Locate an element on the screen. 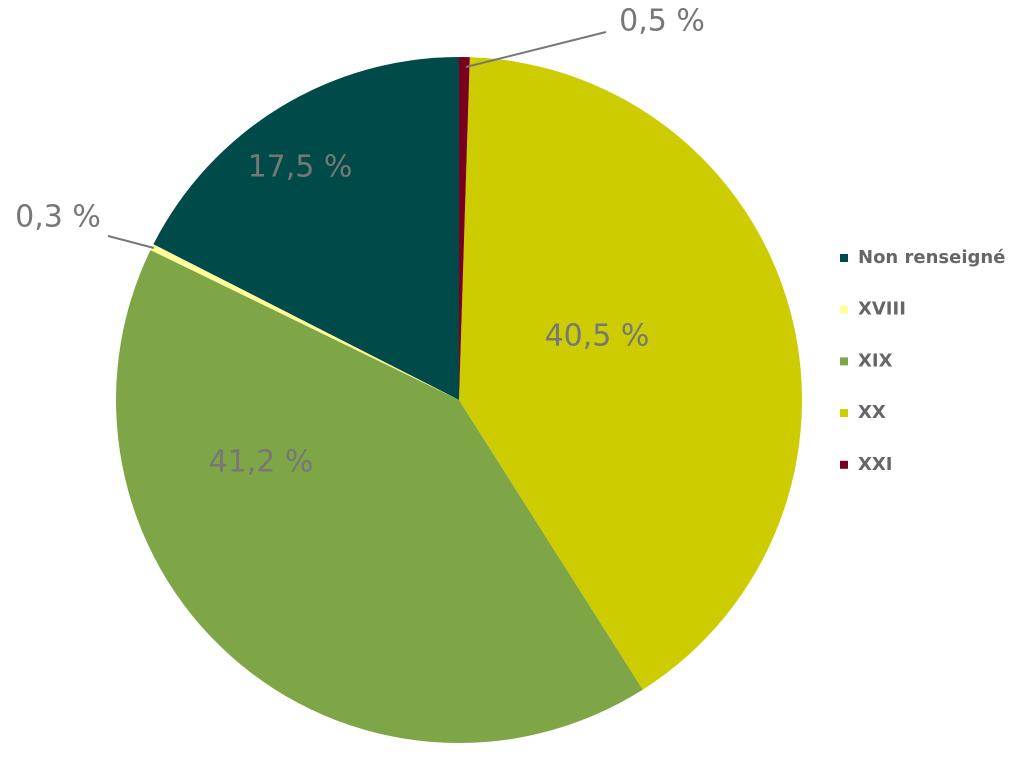  value-label: 17,5 % is located at coordinates (300, 167).